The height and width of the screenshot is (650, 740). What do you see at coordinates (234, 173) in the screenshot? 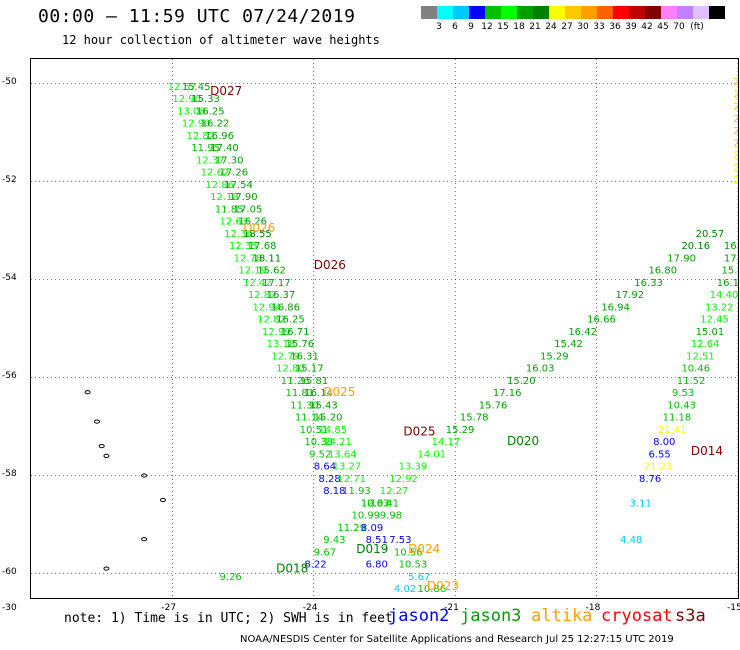
I see `wave-height-point: 17.26` at bounding box center [234, 173].